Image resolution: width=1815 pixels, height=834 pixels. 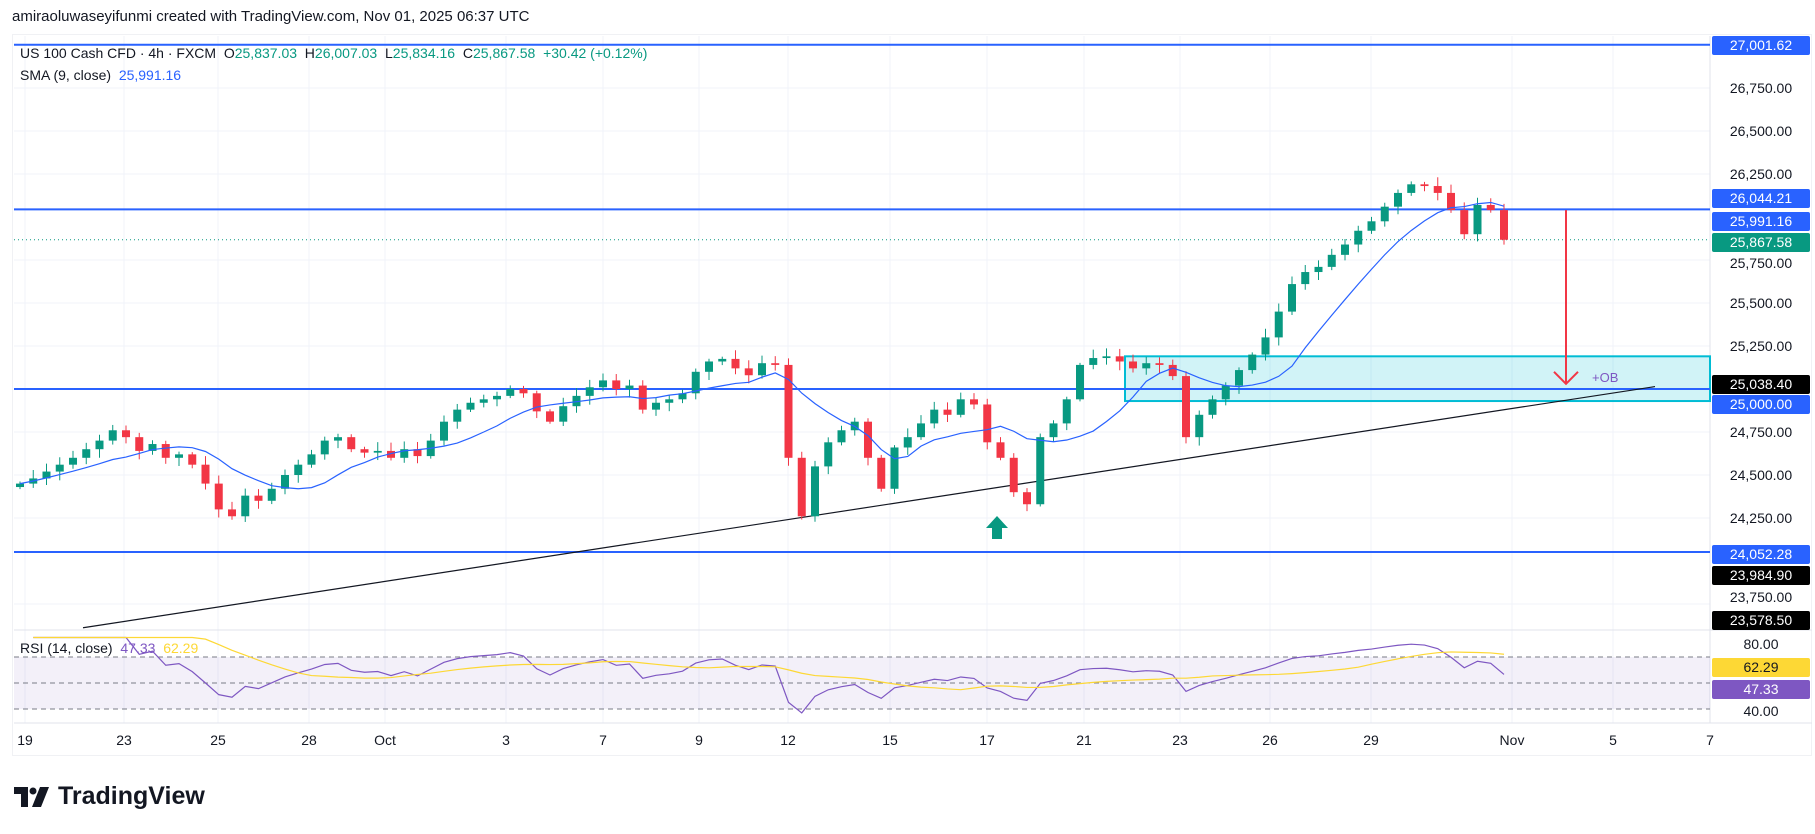 What do you see at coordinates (66, 648) in the screenshot?
I see `rsi-label: RSI (14, close)` at bounding box center [66, 648].